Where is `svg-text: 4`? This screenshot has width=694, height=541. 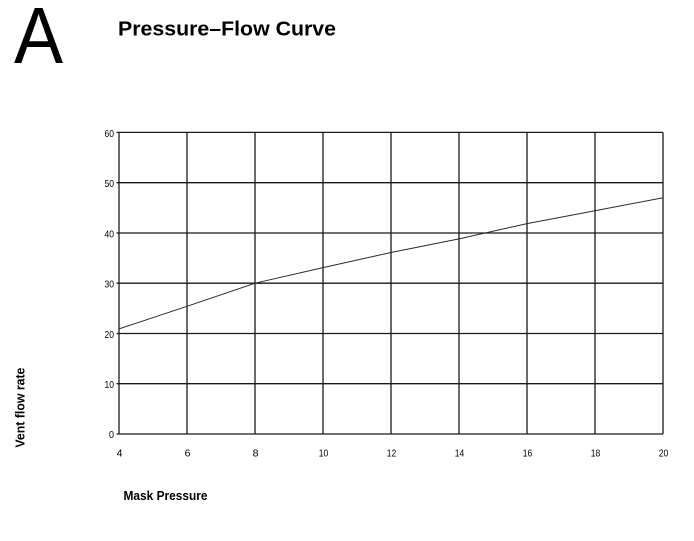 svg-text: 4 is located at coordinates (120, 454).